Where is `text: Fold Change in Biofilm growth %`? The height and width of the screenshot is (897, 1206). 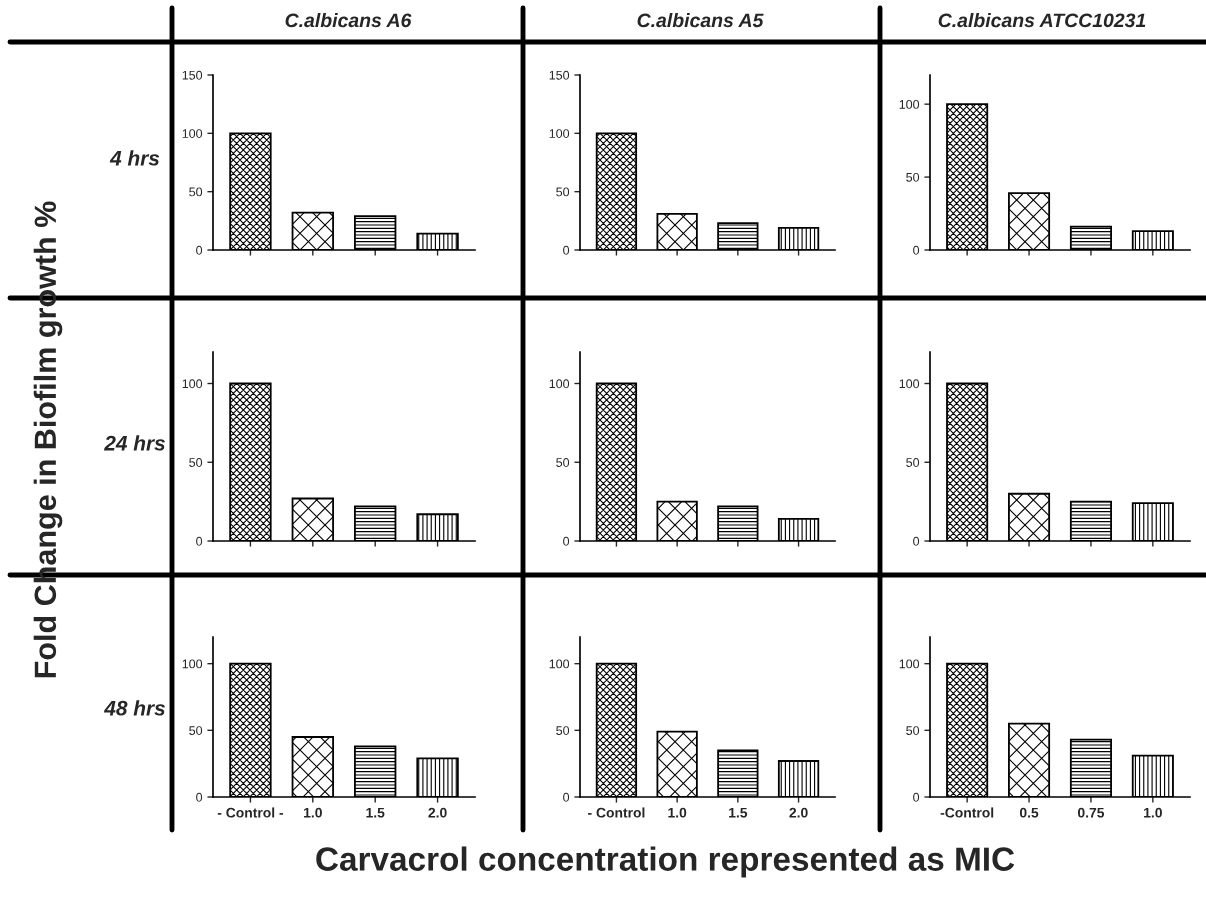 text: Fold Change in Biofilm growth % is located at coordinates (48, 439).